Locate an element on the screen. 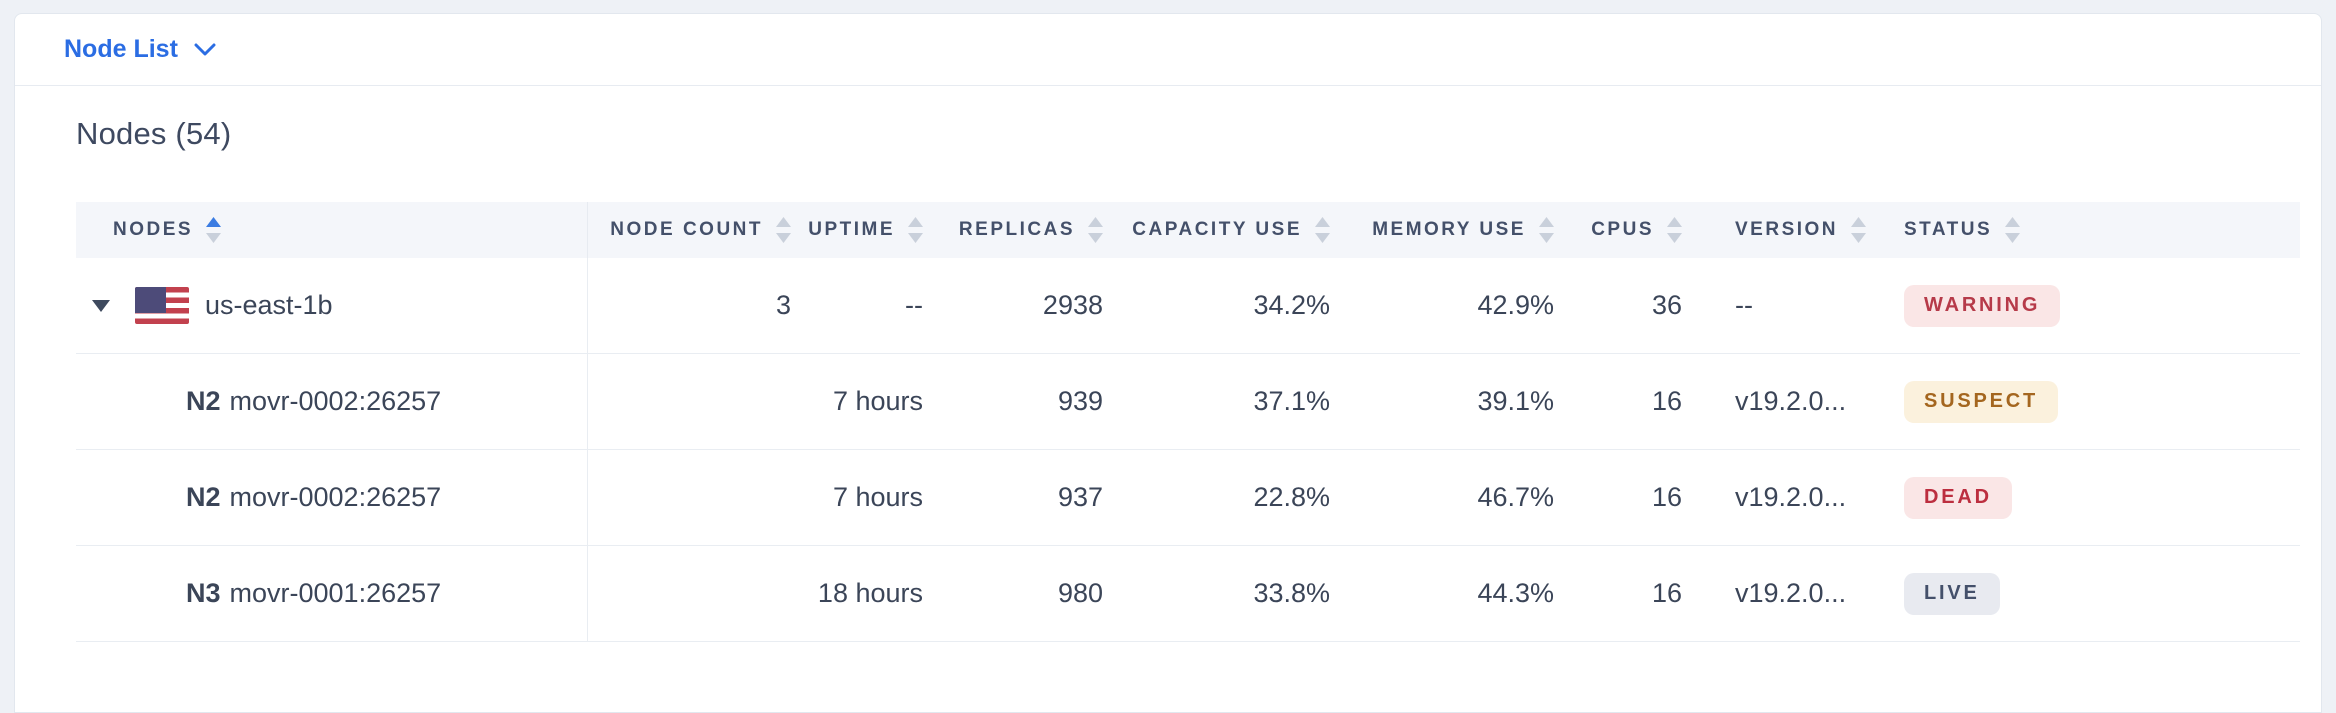 Image resolution: width=2336 pixels, height=713 pixels. capacity-use-value: 34.2% is located at coordinates (1291, 305).